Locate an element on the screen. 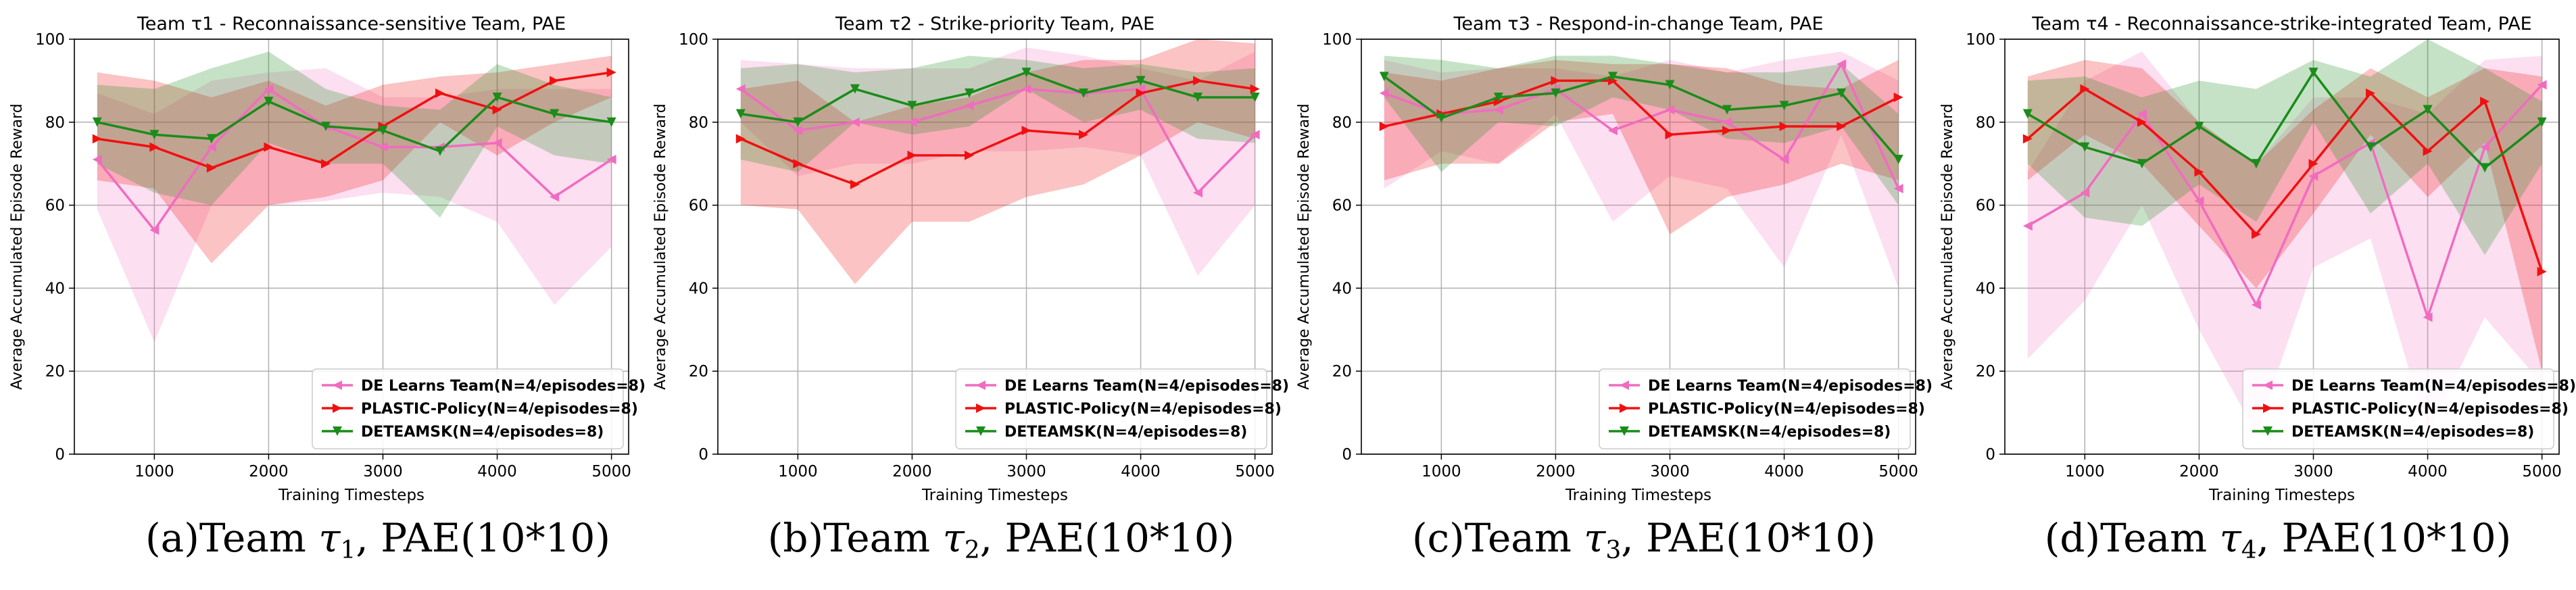  line-de is located at coordinates (2284, 203).